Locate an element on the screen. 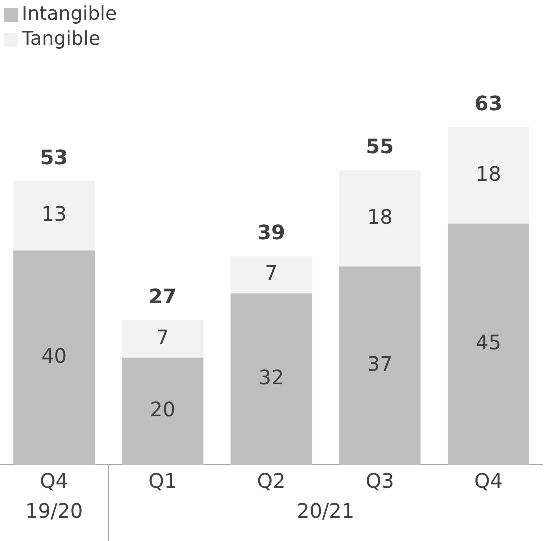 This screenshot has height=541, width=545. text: 19/20 is located at coordinates (54, 511).